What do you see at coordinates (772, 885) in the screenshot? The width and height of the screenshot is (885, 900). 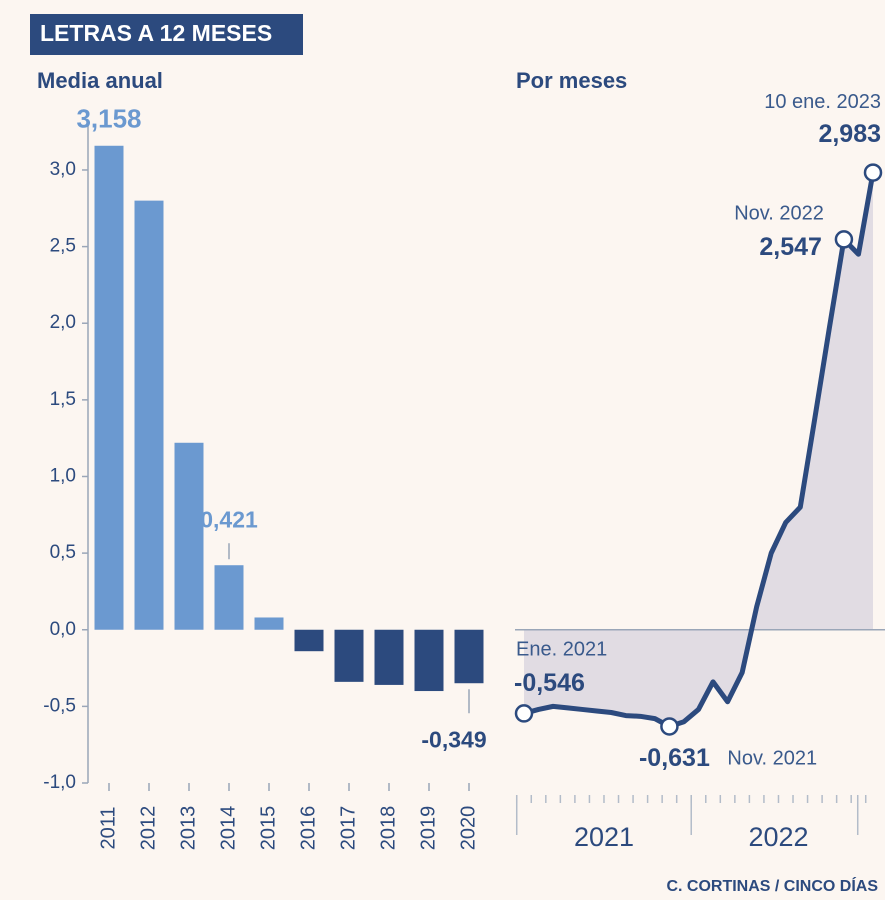 I see `source: C. CORTINAS / CINCO DÍAS` at bounding box center [772, 885].